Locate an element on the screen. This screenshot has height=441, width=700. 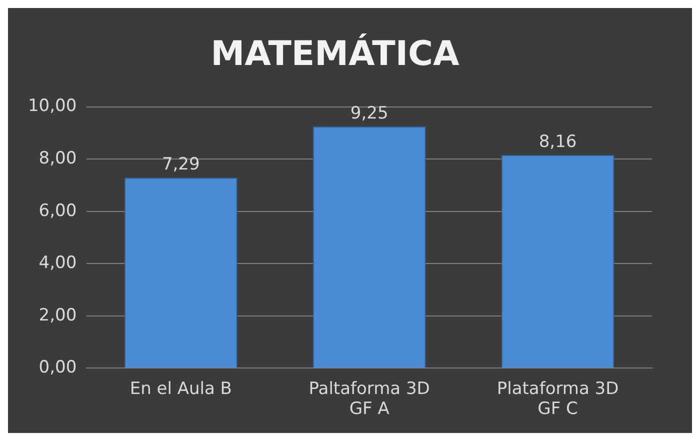
x-tick-label: Paltaforma 3D GF A is located at coordinates (369, 399).